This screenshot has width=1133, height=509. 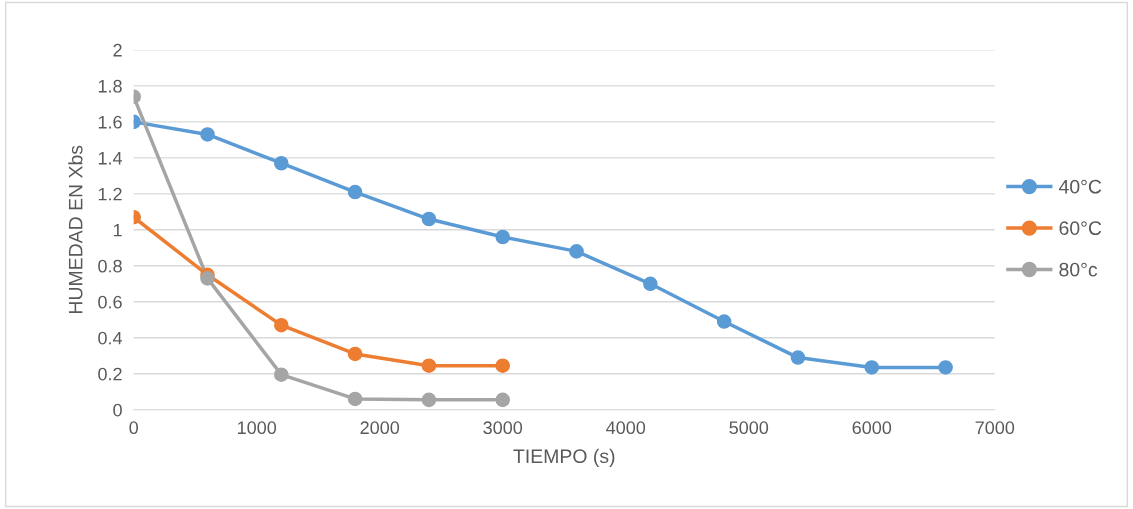 I want to click on y-tick-label: 1.8, so click(x=110, y=86).